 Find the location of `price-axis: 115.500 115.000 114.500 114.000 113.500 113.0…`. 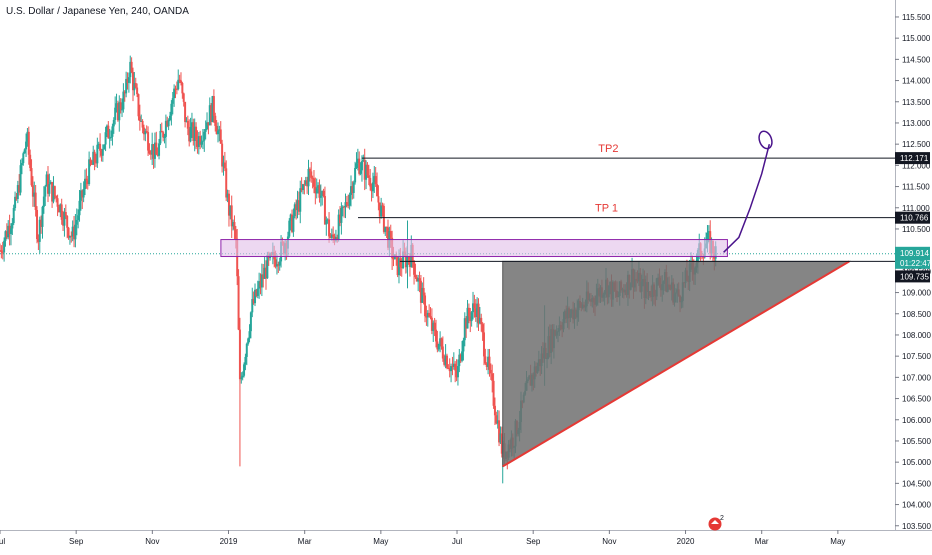

price-axis: 115.500 115.000 114.500 114.000 113.500 113.0… is located at coordinates (913, 275).